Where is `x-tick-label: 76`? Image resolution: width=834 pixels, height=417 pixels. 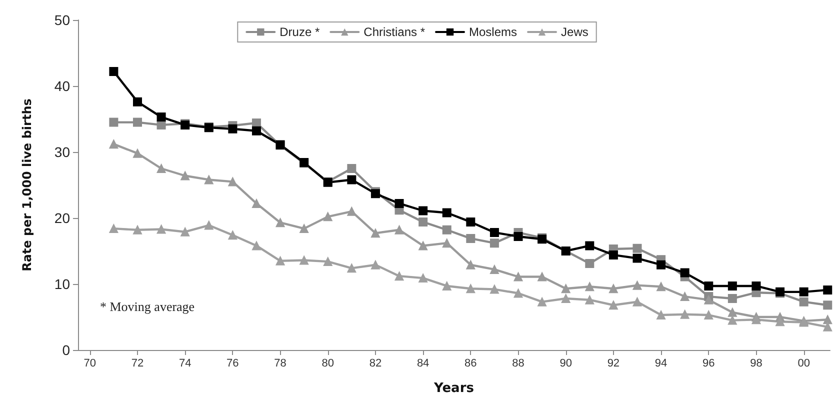
x-tick-label: 76 is located at coordinates (232, 364).